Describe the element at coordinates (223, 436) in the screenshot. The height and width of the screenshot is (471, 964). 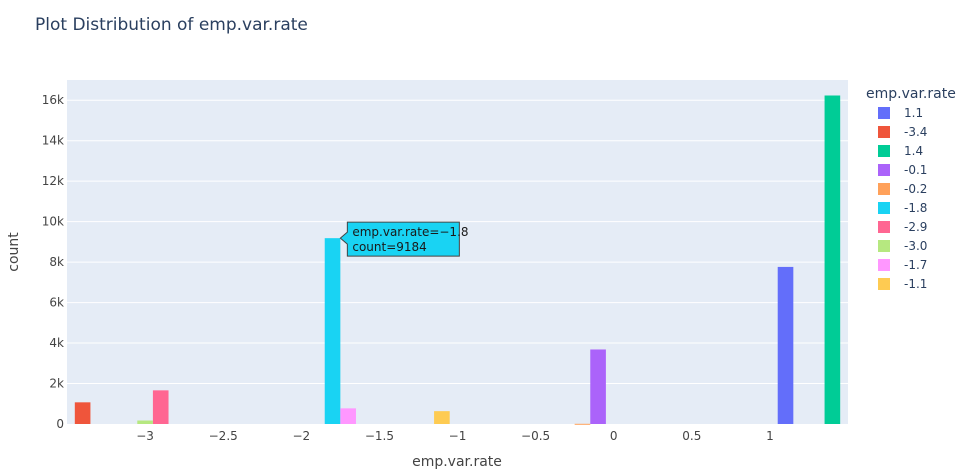
I see `x-tick-label: −2.5` at that location.